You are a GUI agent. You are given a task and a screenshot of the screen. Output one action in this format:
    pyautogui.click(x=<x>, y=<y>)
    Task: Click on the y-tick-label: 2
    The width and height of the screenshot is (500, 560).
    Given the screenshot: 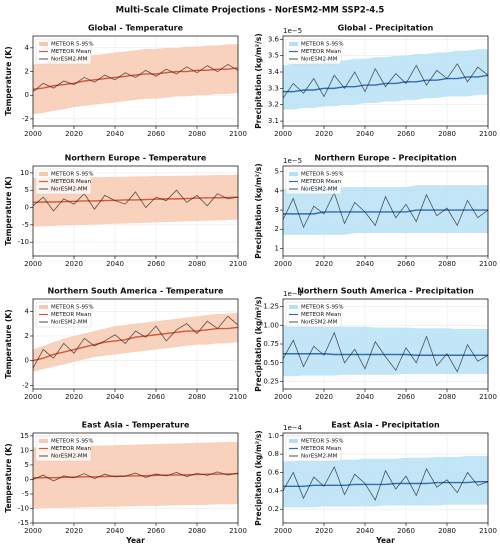 What is the action you would take?
    pyautogui.click(x=27, y=72)
    